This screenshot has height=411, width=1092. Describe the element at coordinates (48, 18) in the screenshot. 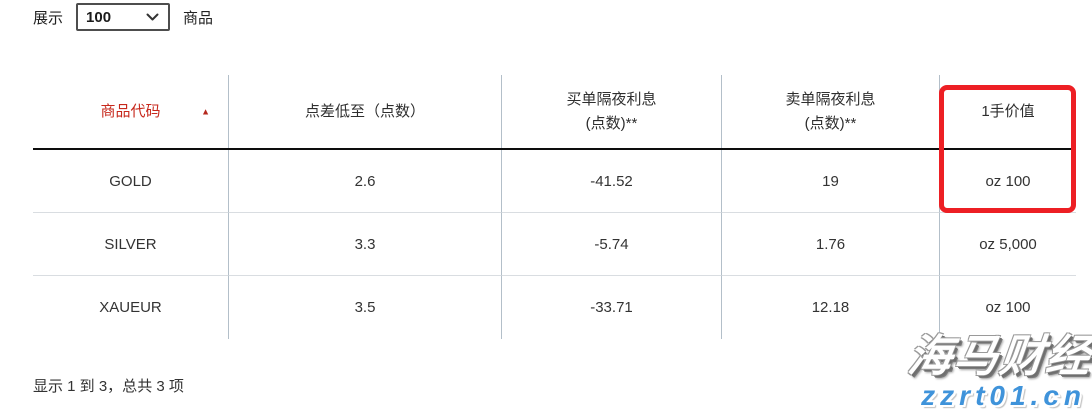

I see `show-label: 展示` at that location.